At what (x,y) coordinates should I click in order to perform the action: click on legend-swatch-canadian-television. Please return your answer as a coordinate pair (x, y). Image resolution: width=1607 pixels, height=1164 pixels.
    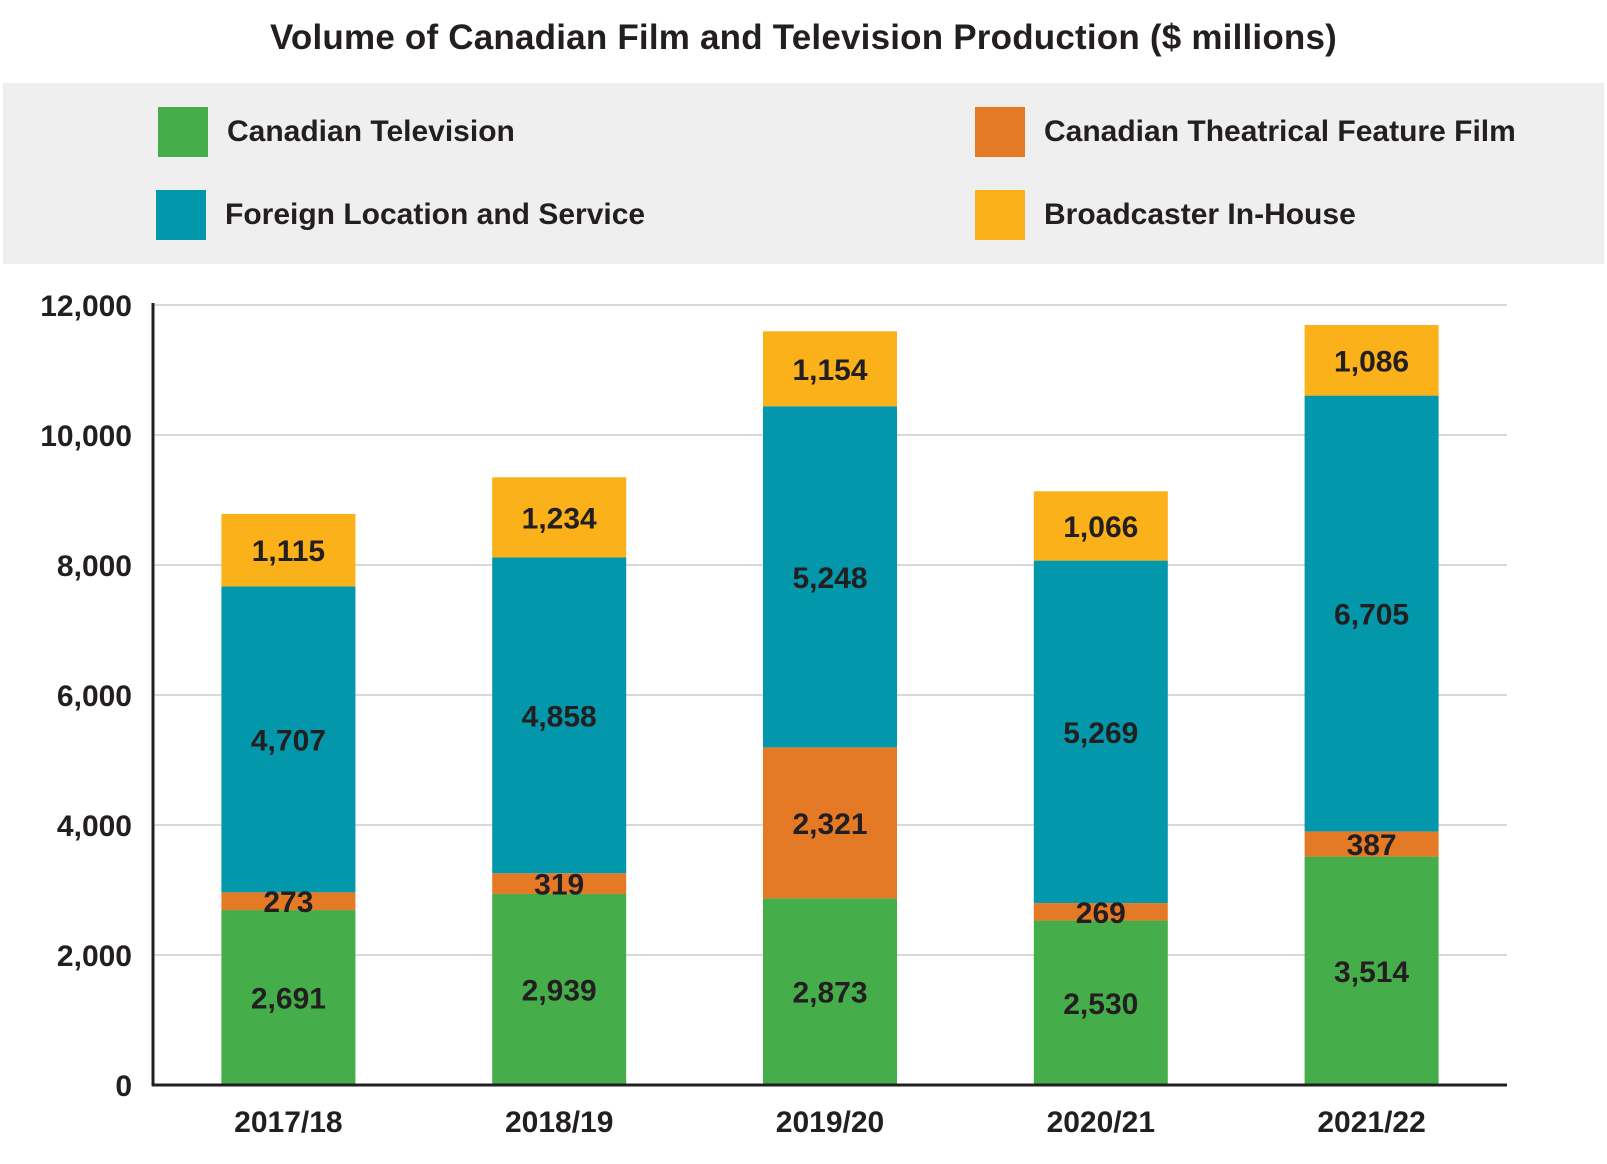
    Looking at the image, I should click on (183, 132).